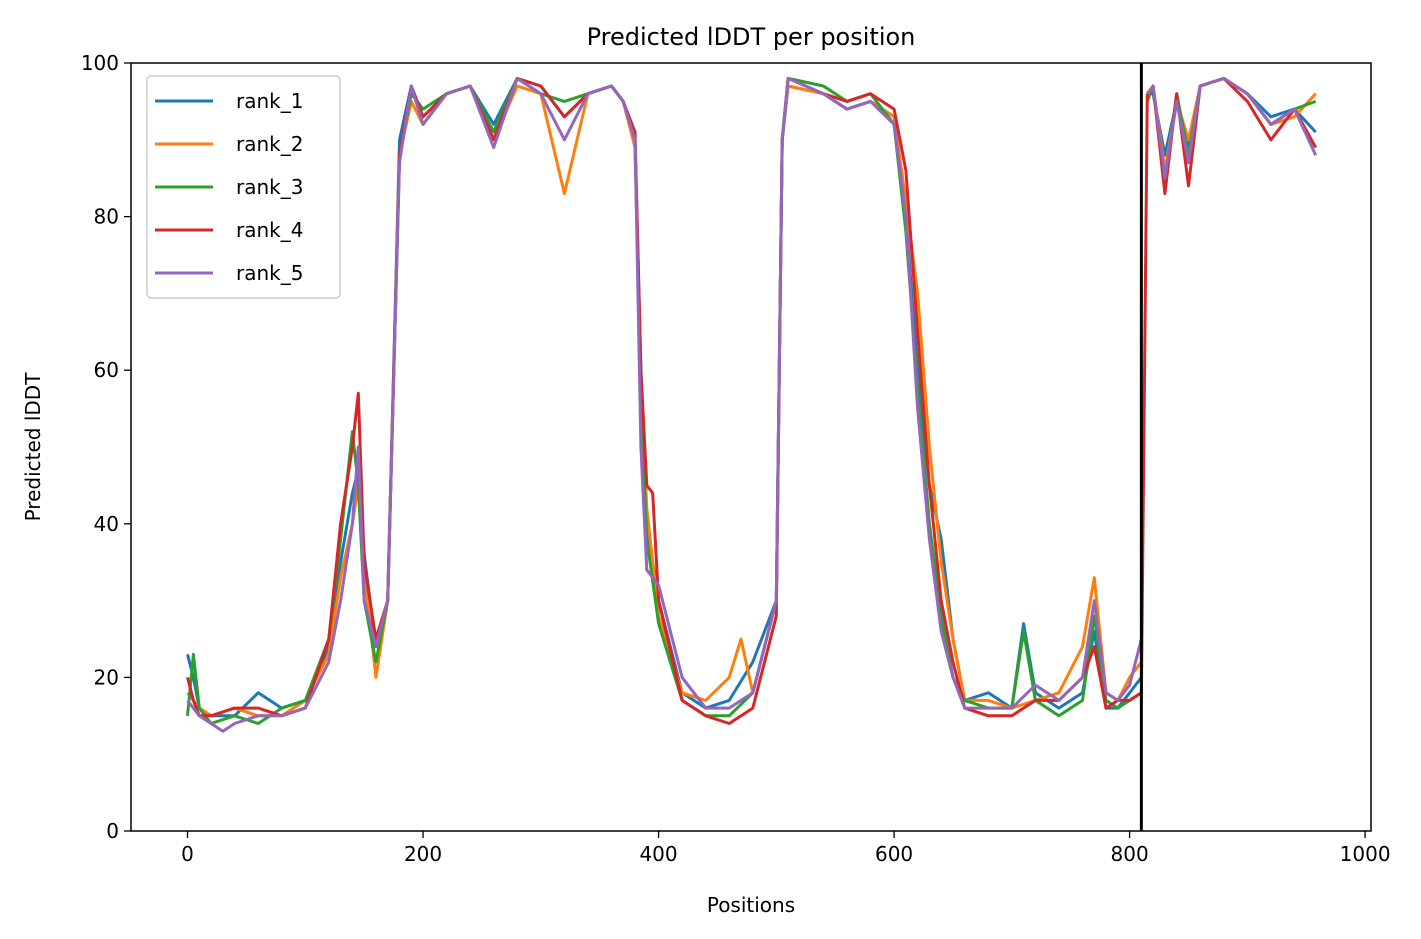  Describe the element at coordinates (112, 831) in the screenshot. I see `y-tick-label: 0` at that location.